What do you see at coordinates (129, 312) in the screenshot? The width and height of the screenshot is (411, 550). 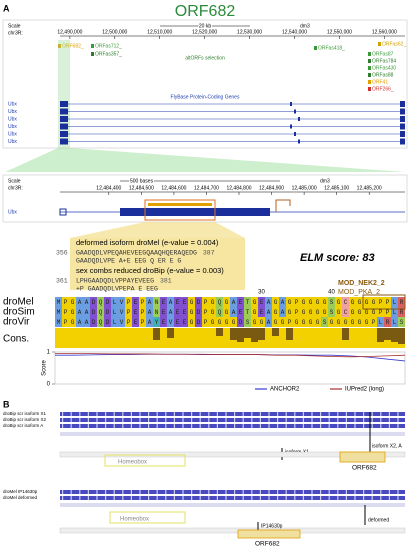 I see `residue: P` at bounding box center [129, 312].